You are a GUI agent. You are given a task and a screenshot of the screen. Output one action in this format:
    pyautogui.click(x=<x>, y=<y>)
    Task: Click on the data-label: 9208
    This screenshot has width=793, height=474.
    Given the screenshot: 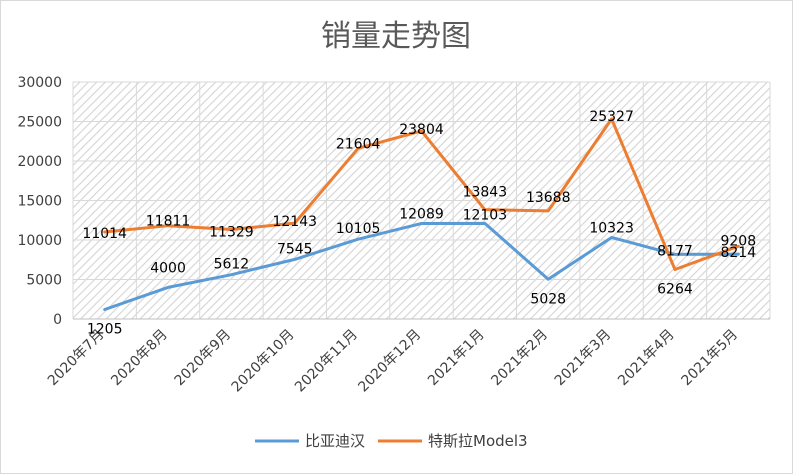 What is the action you would take?
    pyautogui.click(x=738, y=241)
    